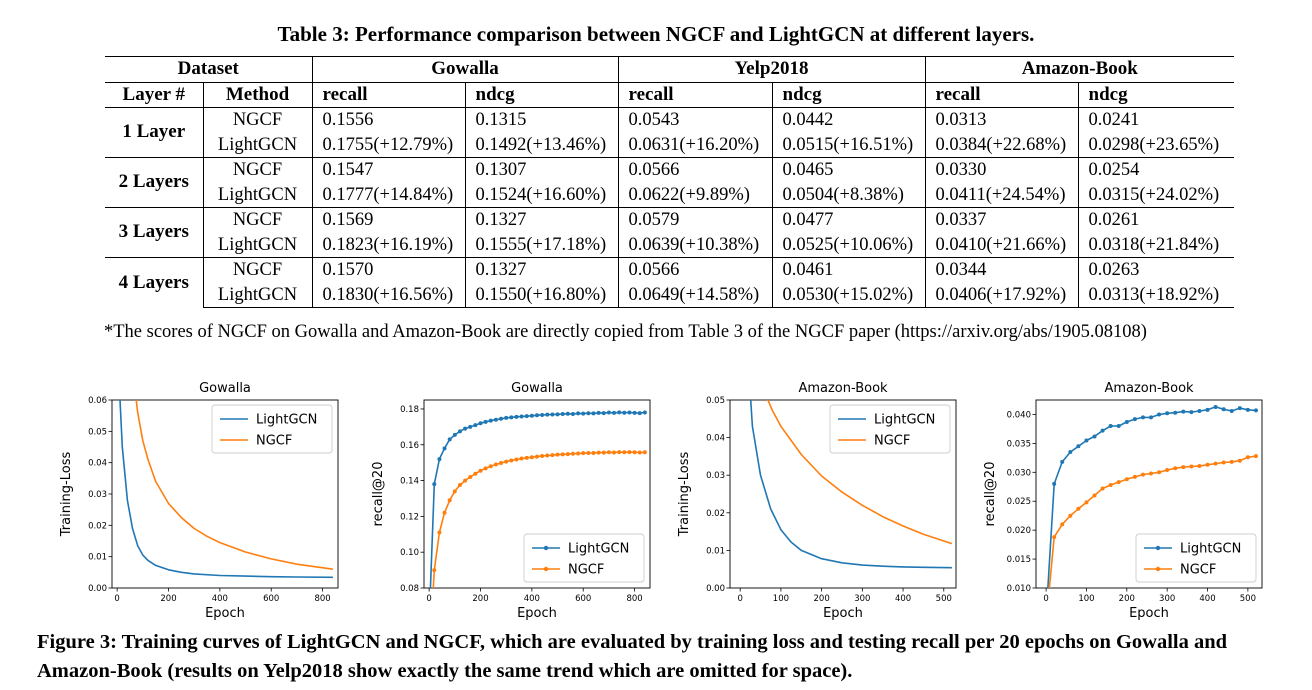 Image resolution: width=1312 pixels, height=690 pixels. What do you see at coordinates (409, 517) in the screenshot?
I see `y-tick-label: 0.12` at bounding box center [409, 517].